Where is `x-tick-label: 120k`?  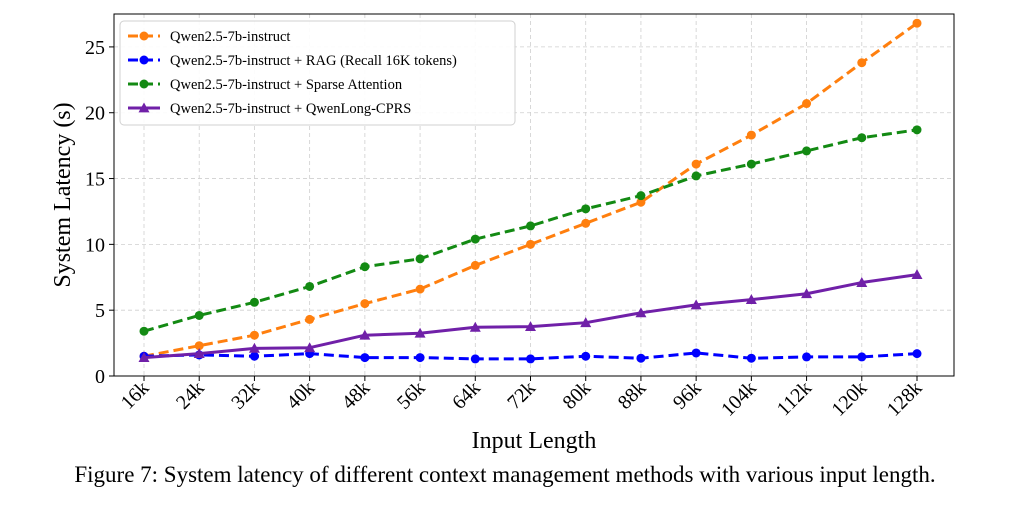
x-tick-label: 120k is located at coordinates (849, 399).